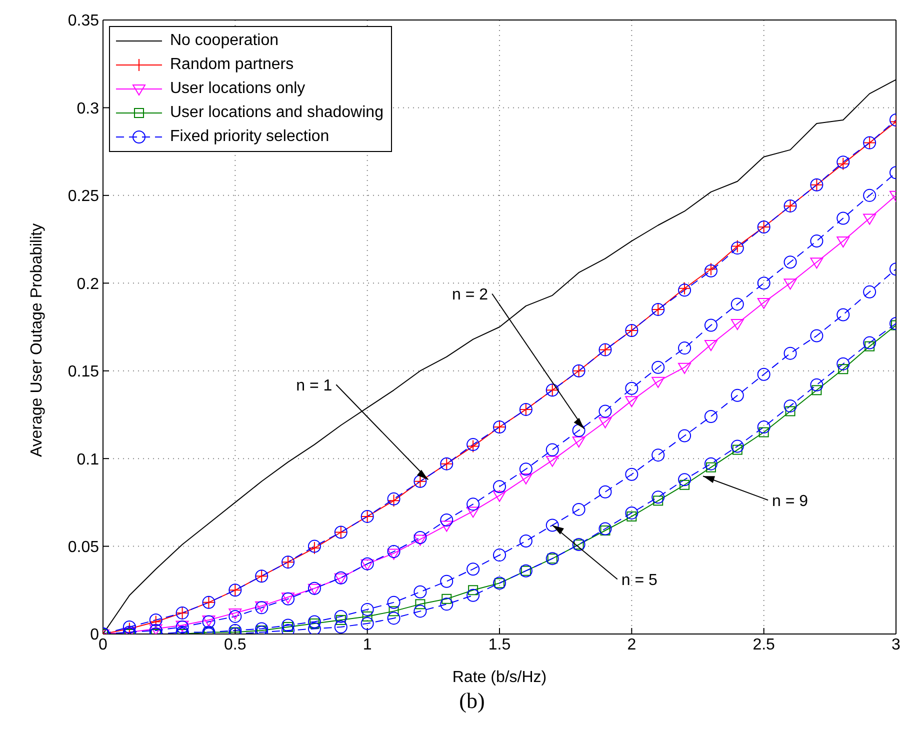  Describe the element at coordinates (764, 645) in the screenshot. I see `x-tick-label: 2.5` at that location.